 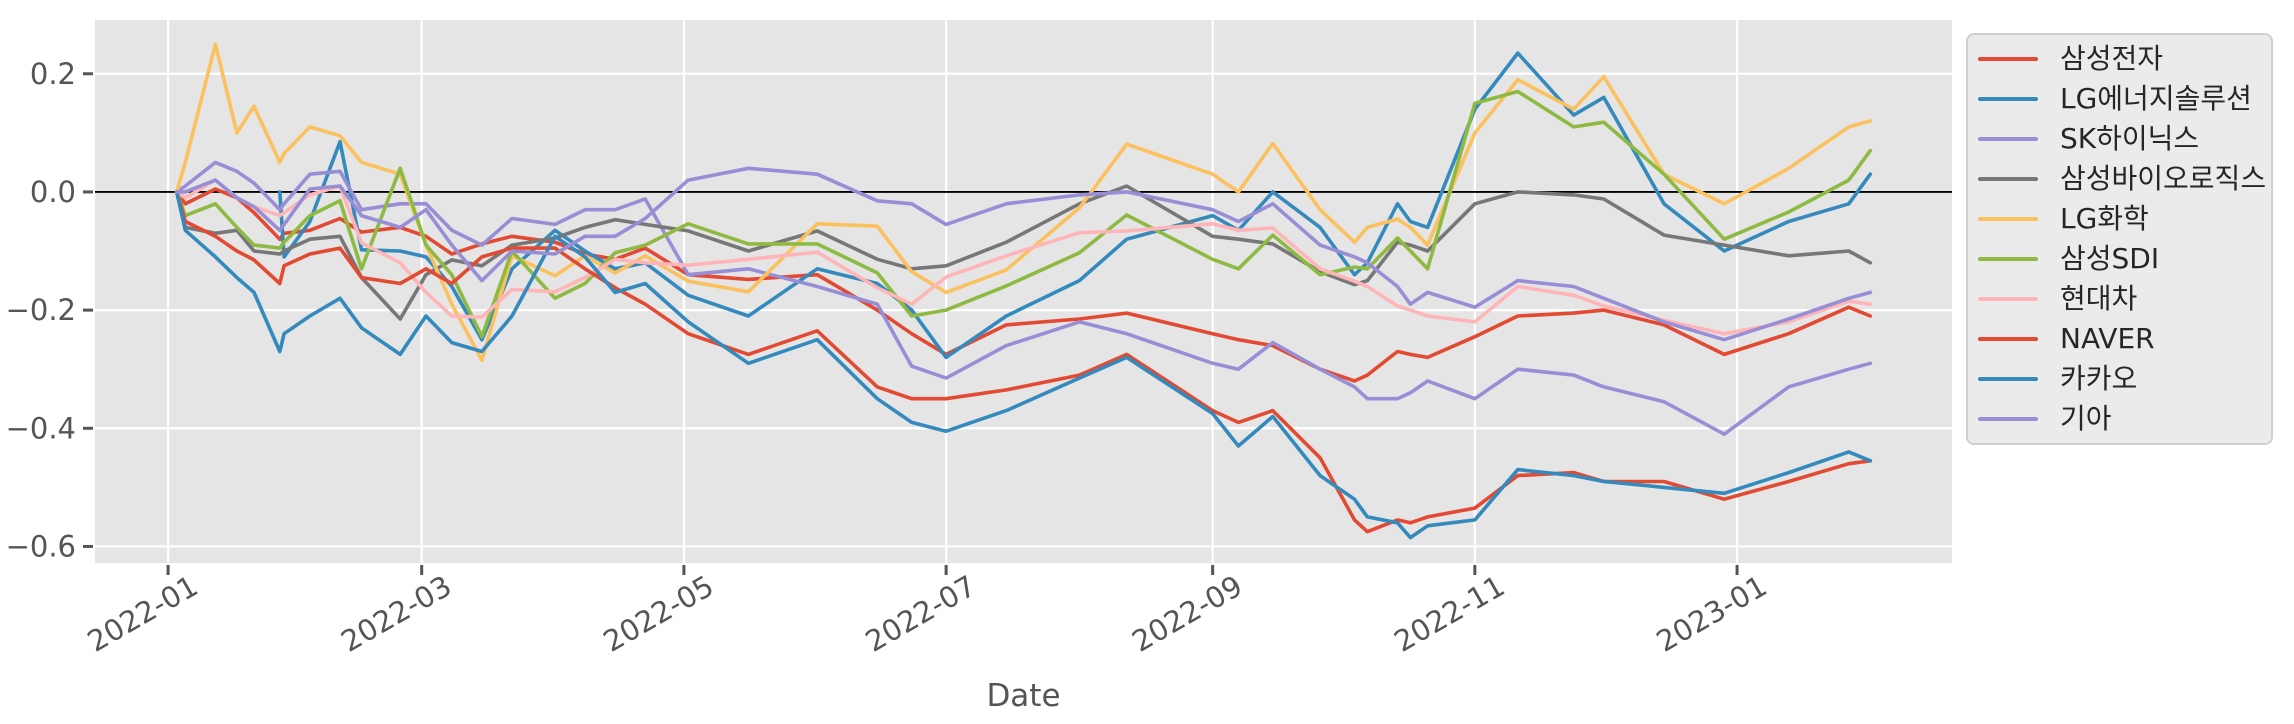 I want to click on legend-item: NAVER, so click(x=2119, y=339).